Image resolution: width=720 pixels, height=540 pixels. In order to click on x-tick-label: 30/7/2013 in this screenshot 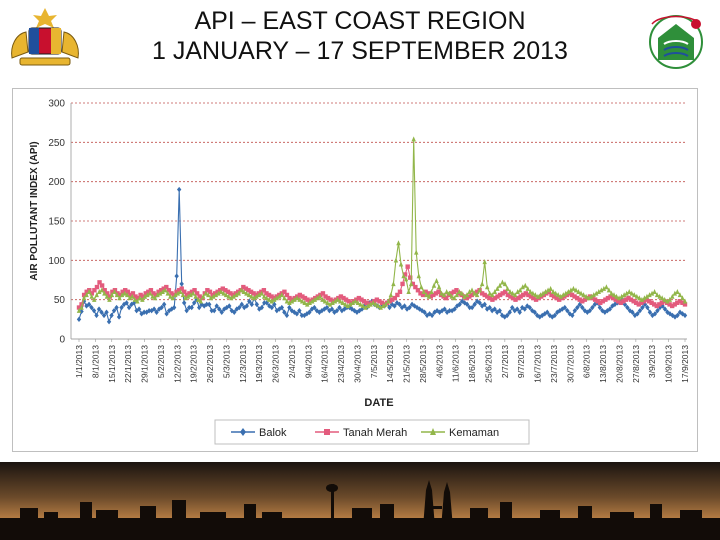, I will do `click(570, 364)`.